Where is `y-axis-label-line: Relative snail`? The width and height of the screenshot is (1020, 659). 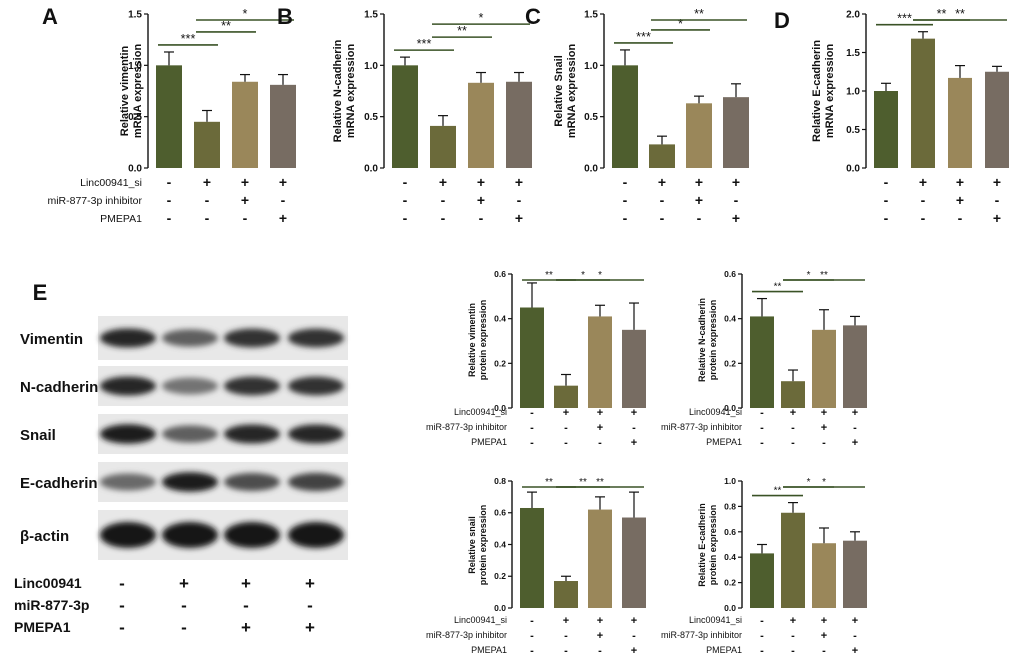
y-axis-label-line: Relative snail is located at coordinates (472, 545).